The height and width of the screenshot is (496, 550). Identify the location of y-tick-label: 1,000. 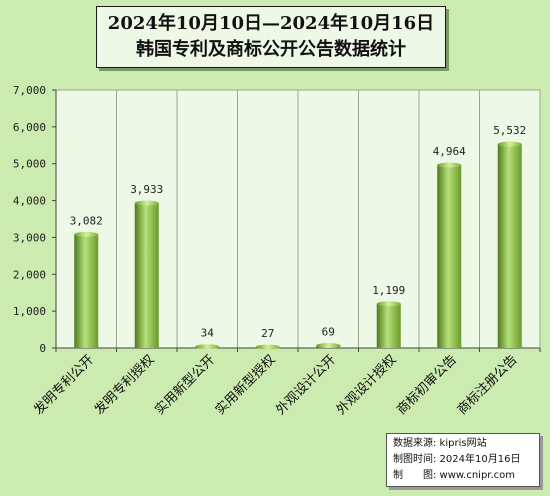
(29, 311).